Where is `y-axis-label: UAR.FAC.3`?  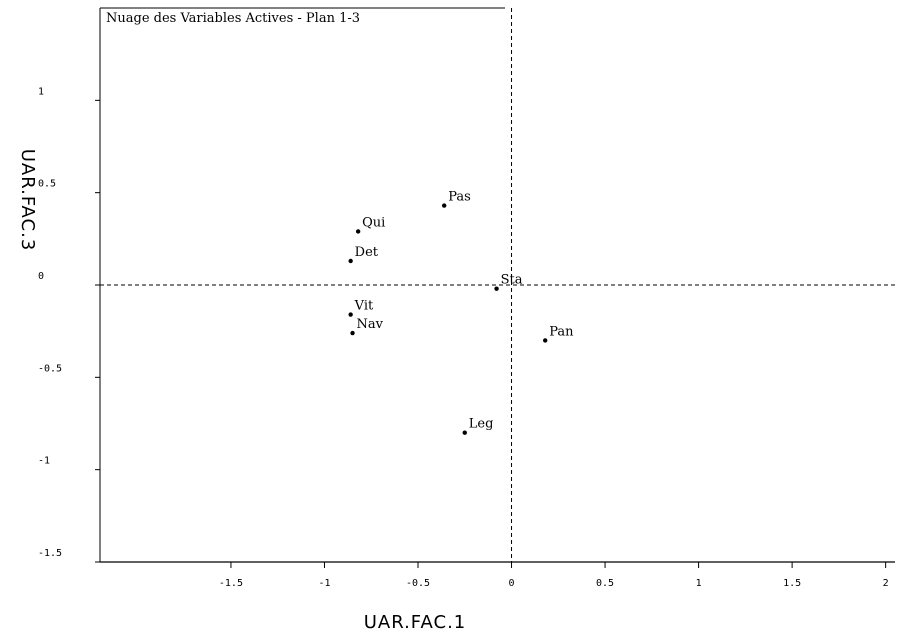
y-axis-label: UAR.FAC.3 is located at coordinates (27, 200).